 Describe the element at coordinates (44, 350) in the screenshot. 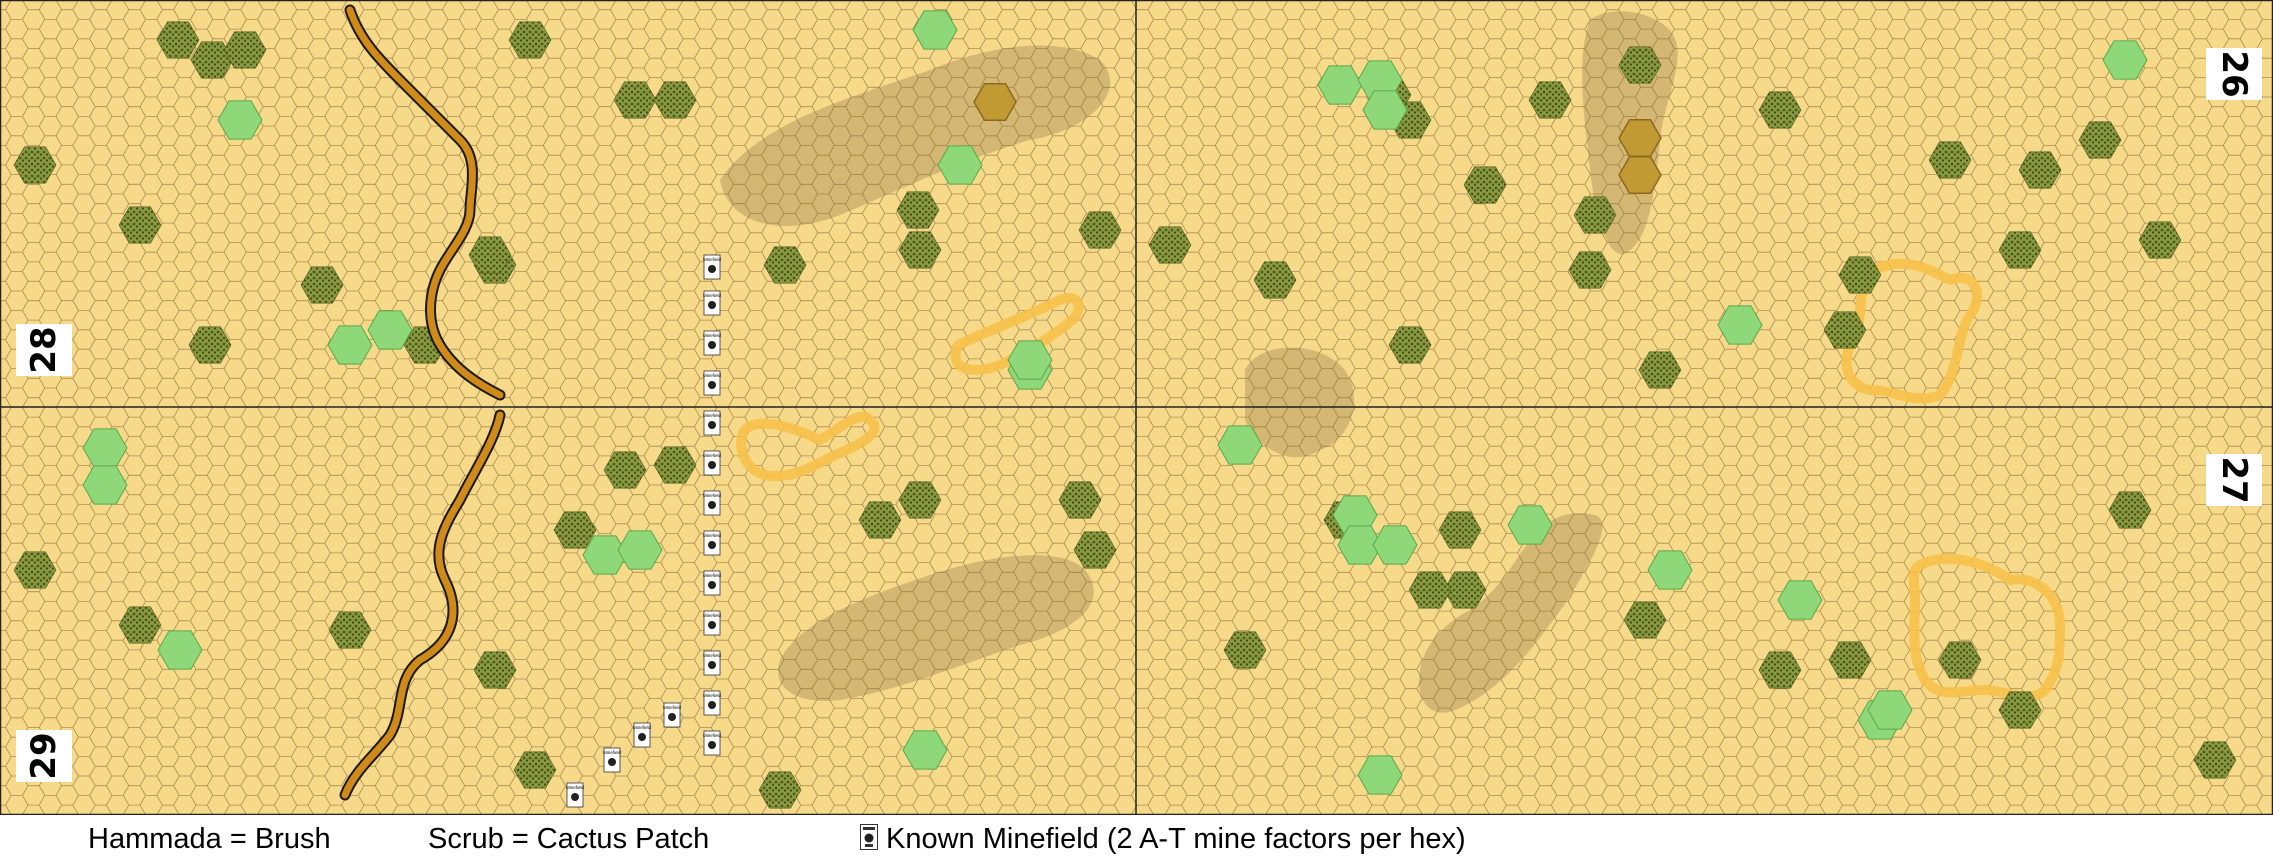

I see `board-number-28: 28` at that location.